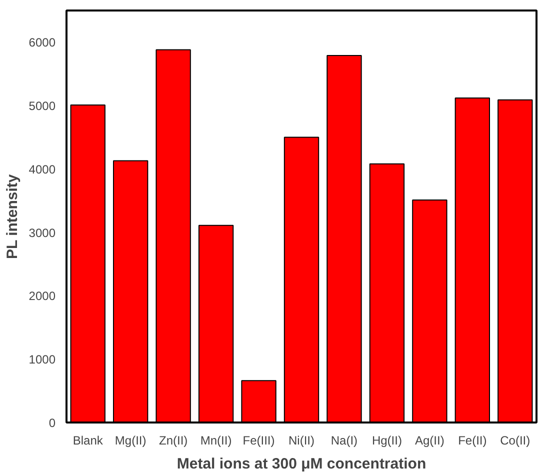  Describe the element at coordinates (515, 441) in the screenshot. I see `x-tick-label: Co(II)` at that location.